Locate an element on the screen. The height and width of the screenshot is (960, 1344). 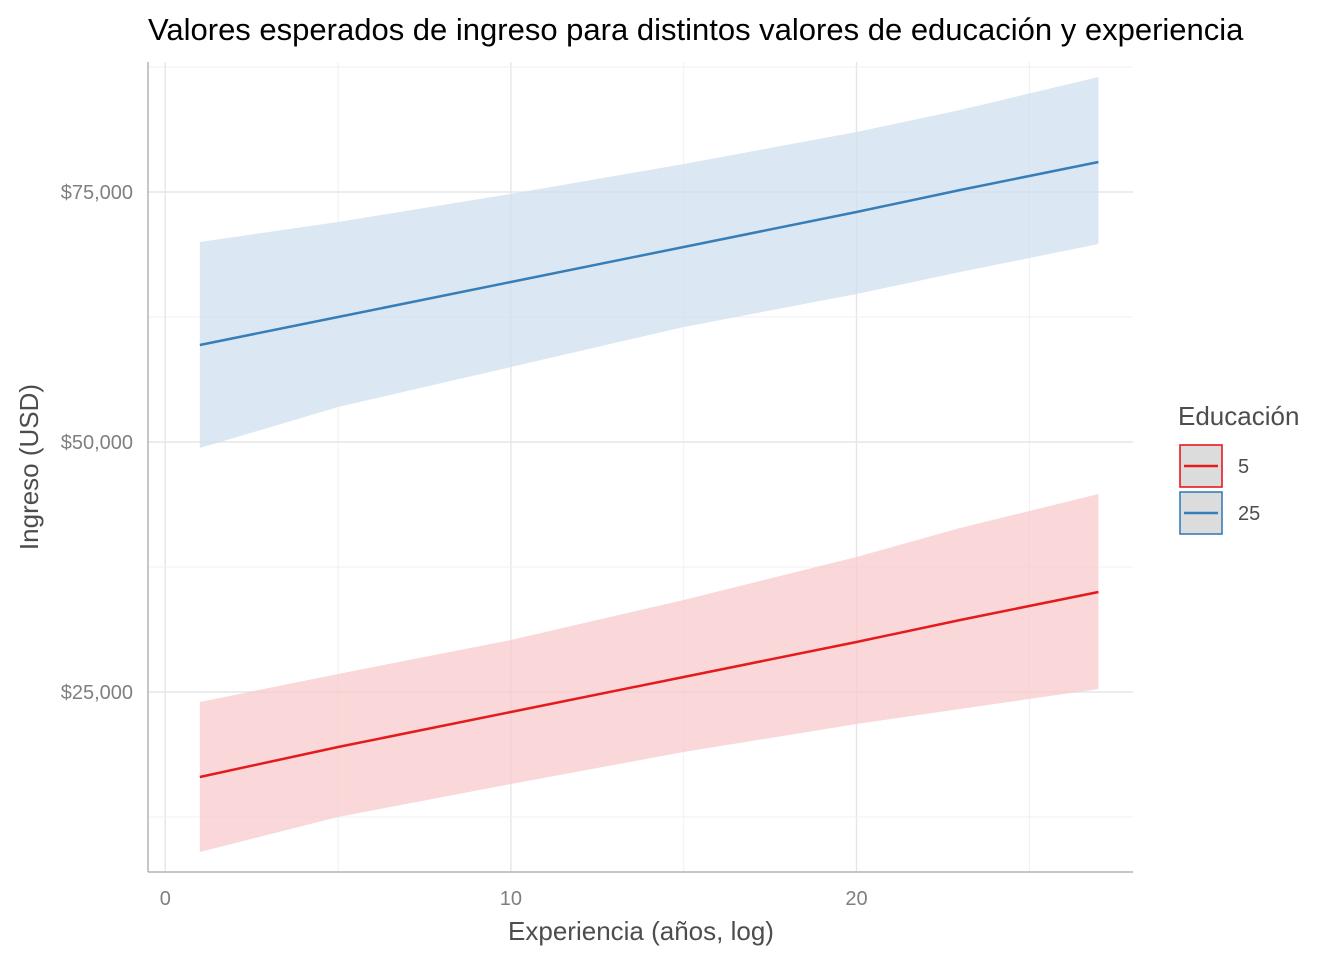
y-tick-label: $50,000 is located at coordinates (97, 443).